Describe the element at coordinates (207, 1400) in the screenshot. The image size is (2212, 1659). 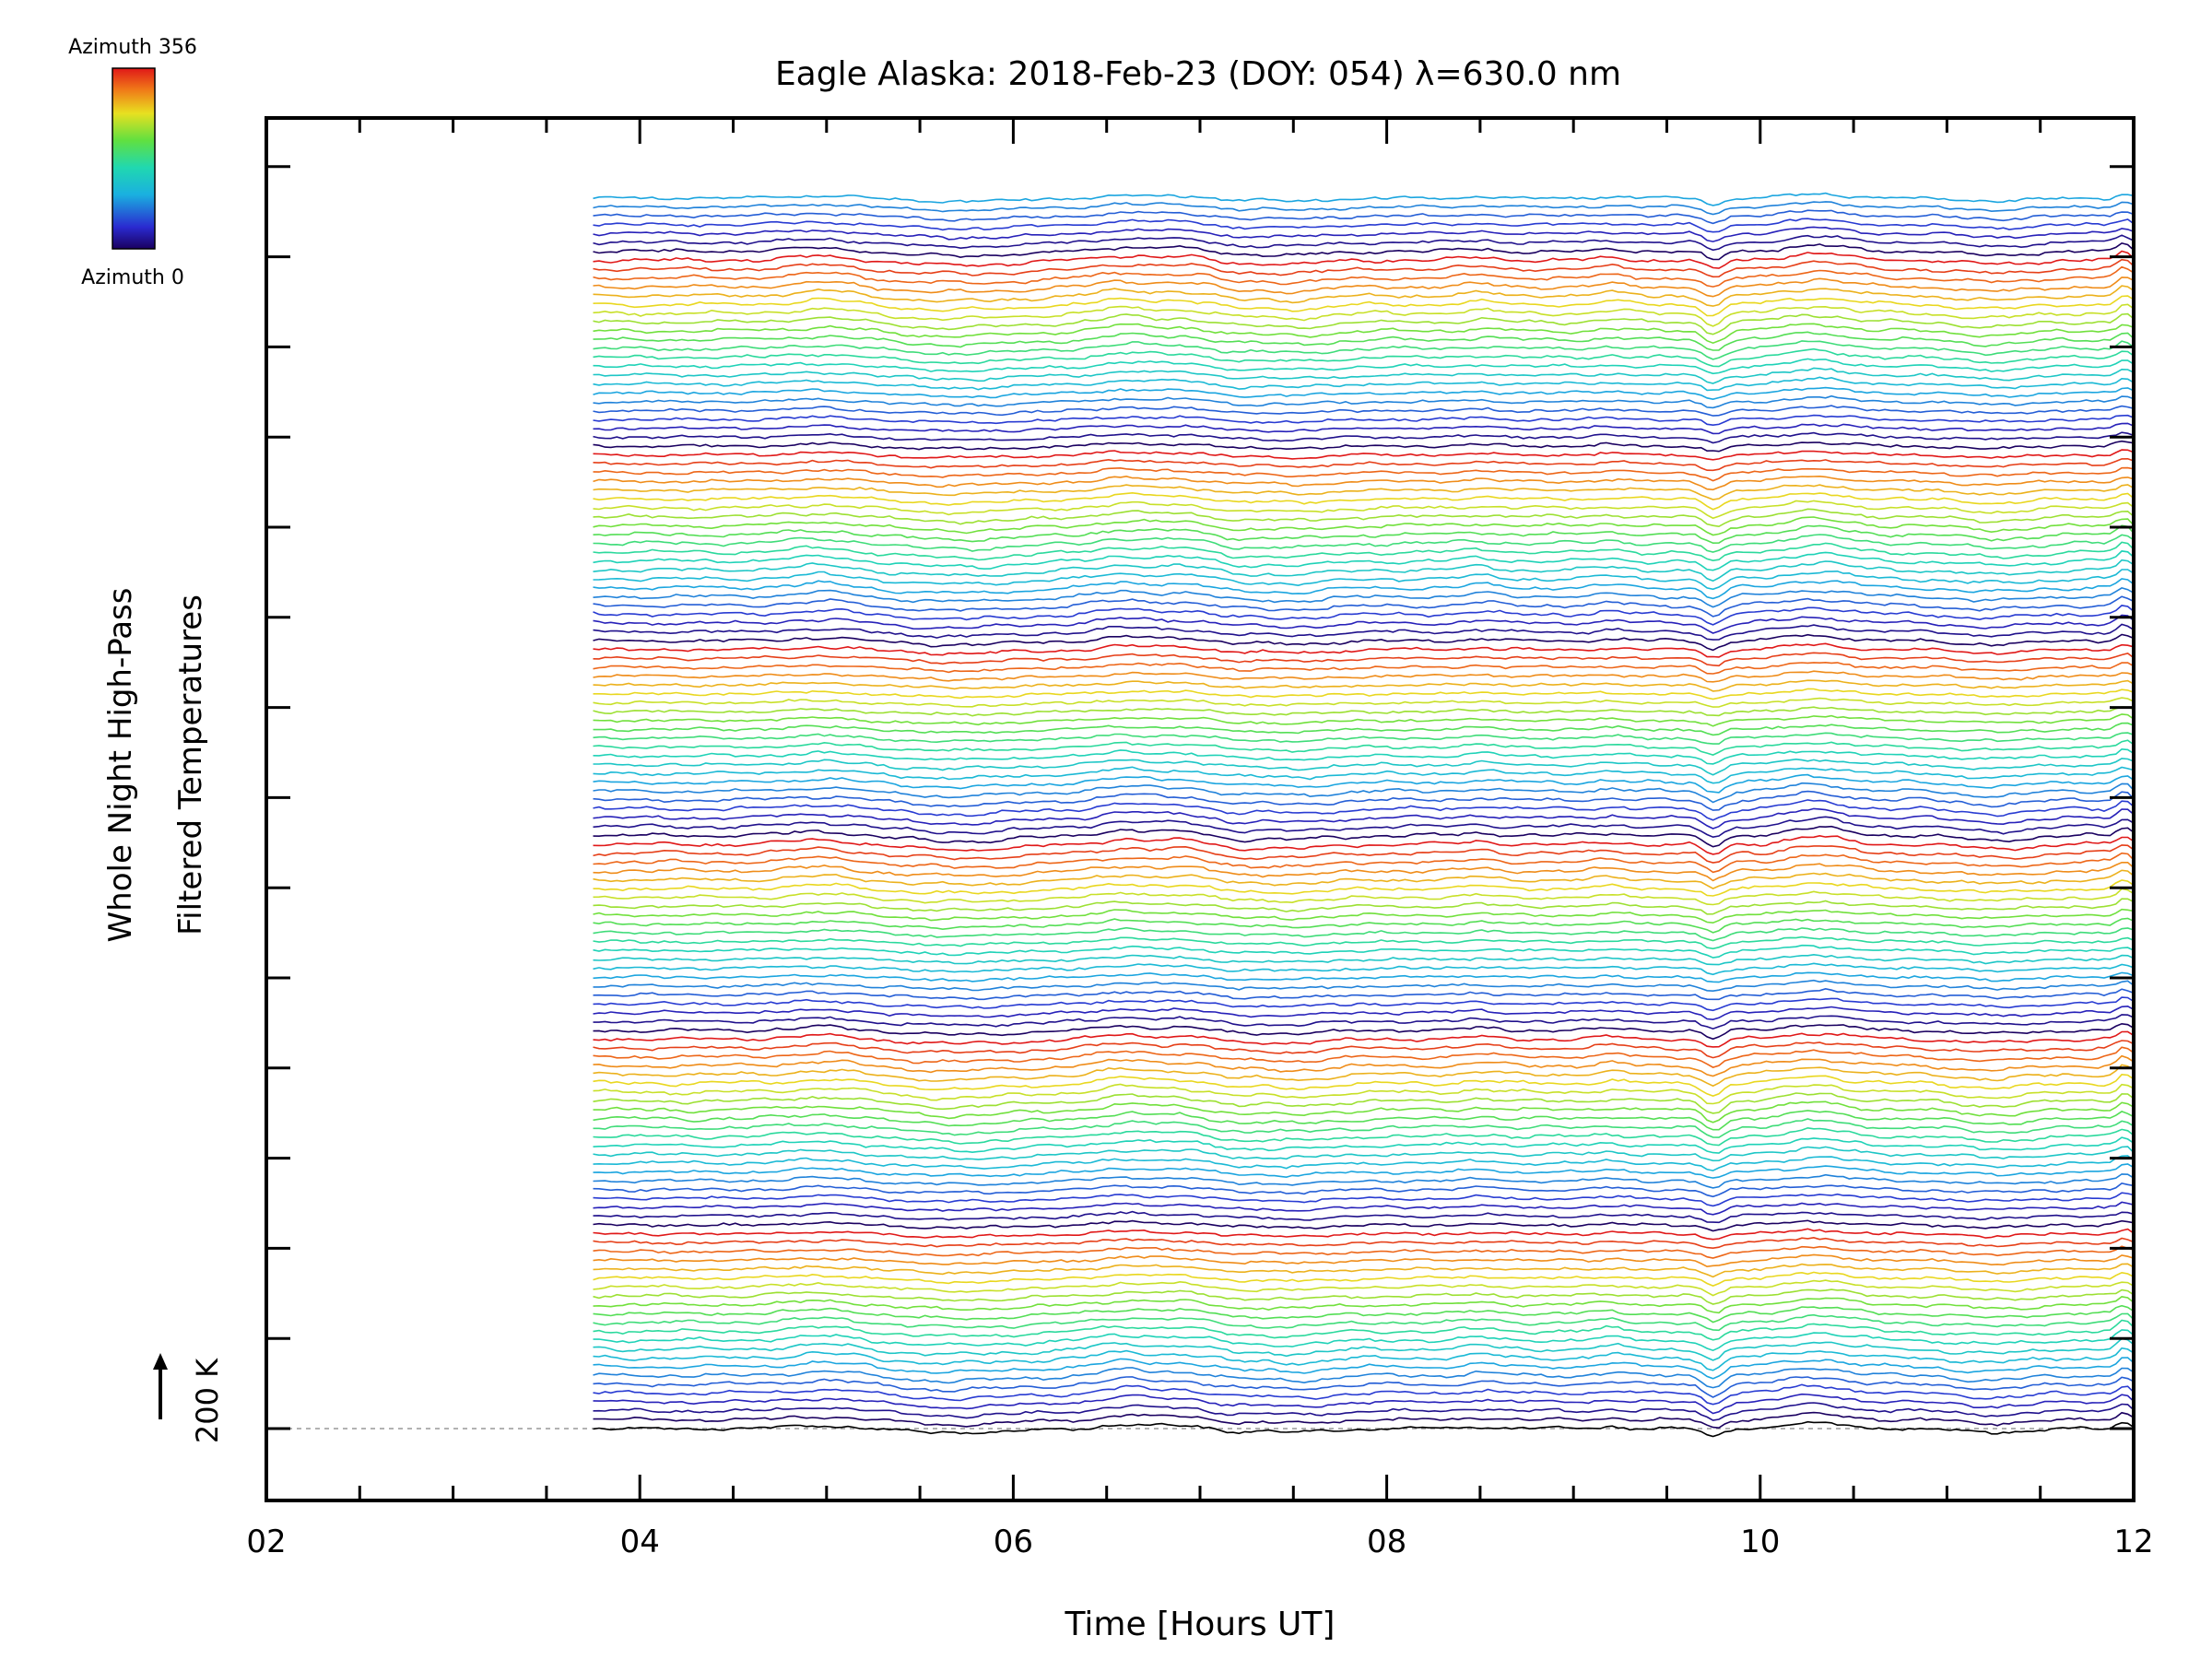
I see `scale-bar-label: 200 K` at that location.